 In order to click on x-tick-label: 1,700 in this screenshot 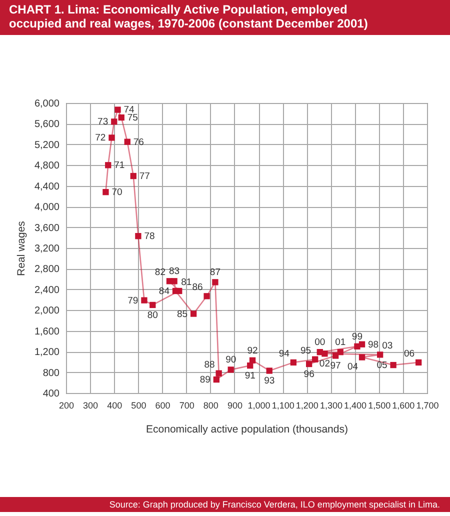, I will do `click(427, 405)`.